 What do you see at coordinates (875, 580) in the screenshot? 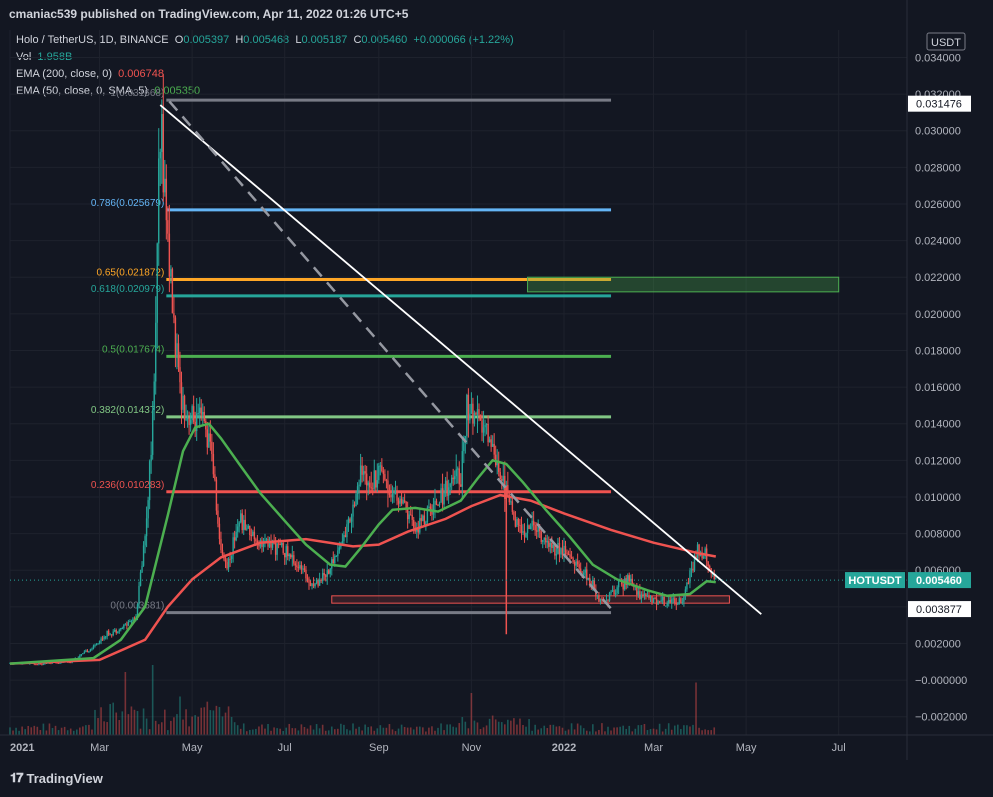
I see `symbol-badge` at bounding box center [875, 580].